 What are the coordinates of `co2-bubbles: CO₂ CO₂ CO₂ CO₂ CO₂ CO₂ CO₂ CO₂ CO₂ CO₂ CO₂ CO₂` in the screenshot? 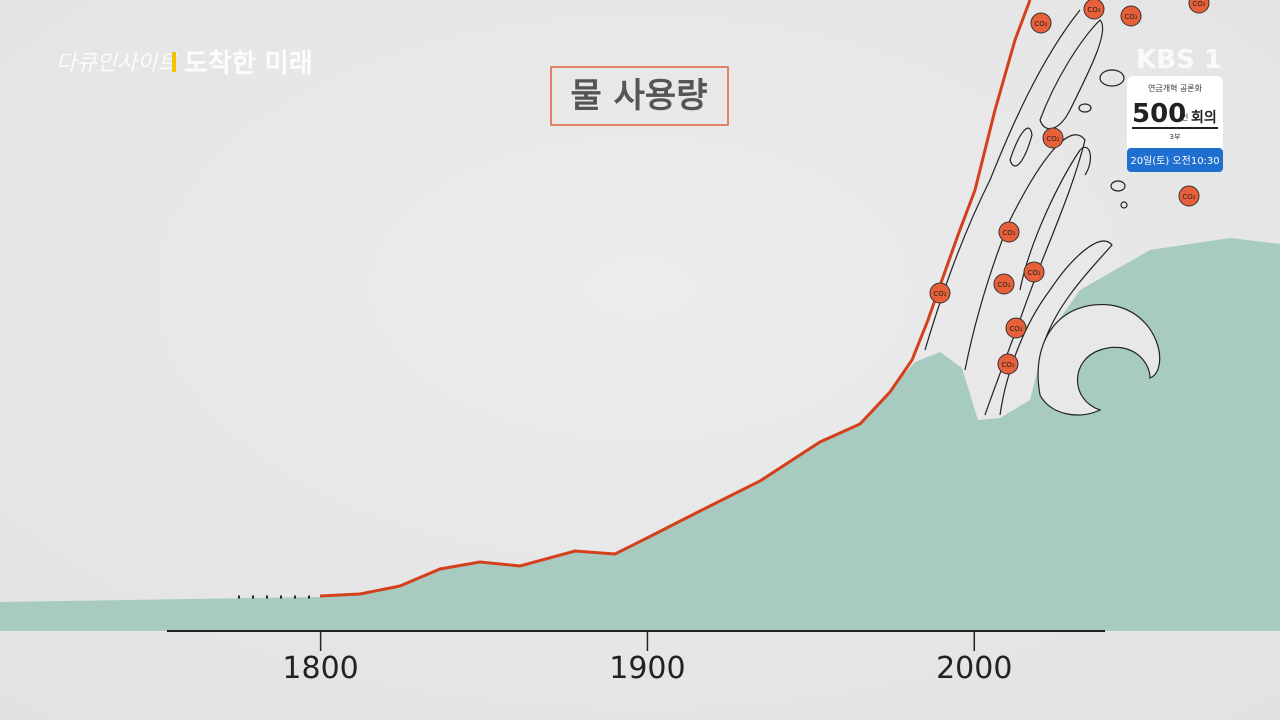 It's located at (1069, 187).